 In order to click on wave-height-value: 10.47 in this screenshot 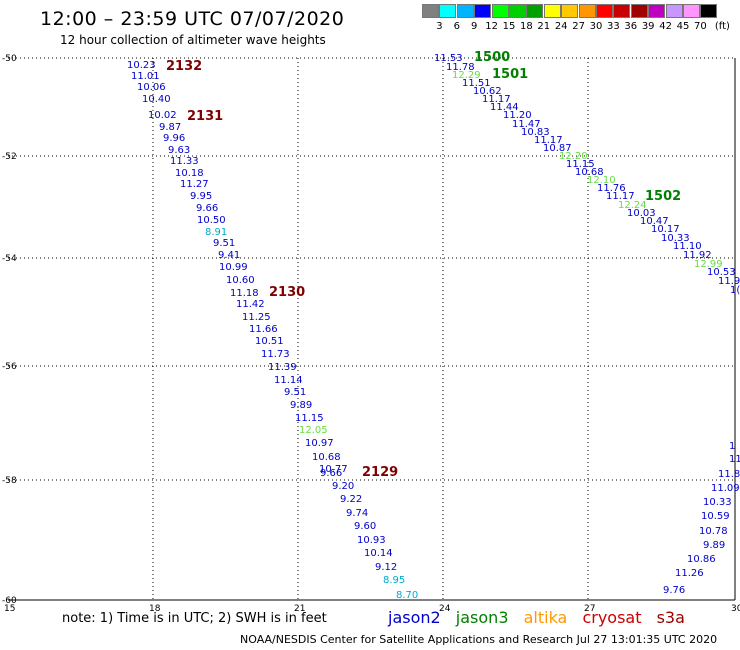, I will do `click(654, 221)`.